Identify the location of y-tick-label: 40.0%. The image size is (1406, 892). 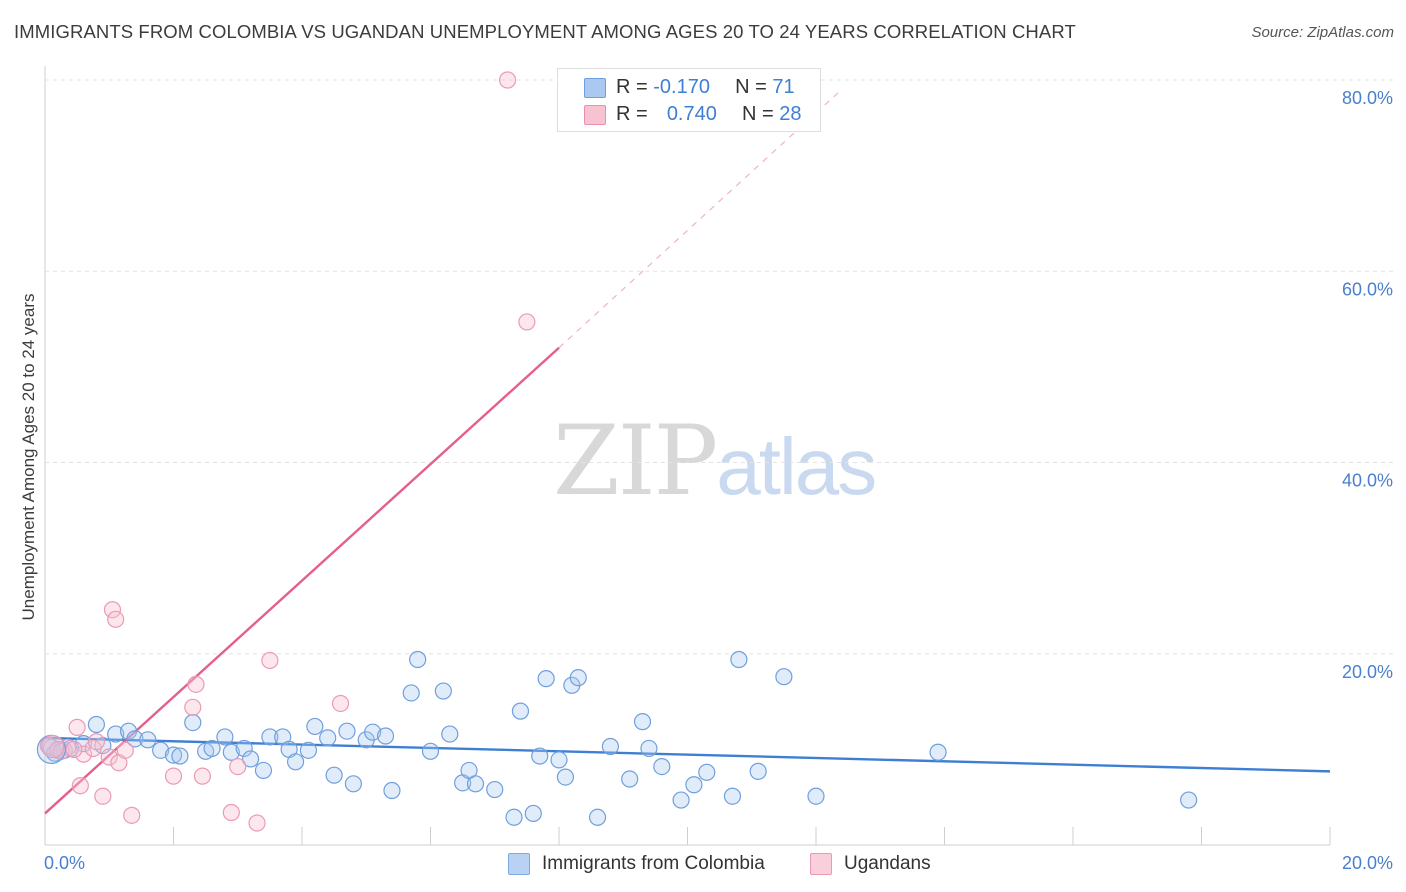
(1367, 481).